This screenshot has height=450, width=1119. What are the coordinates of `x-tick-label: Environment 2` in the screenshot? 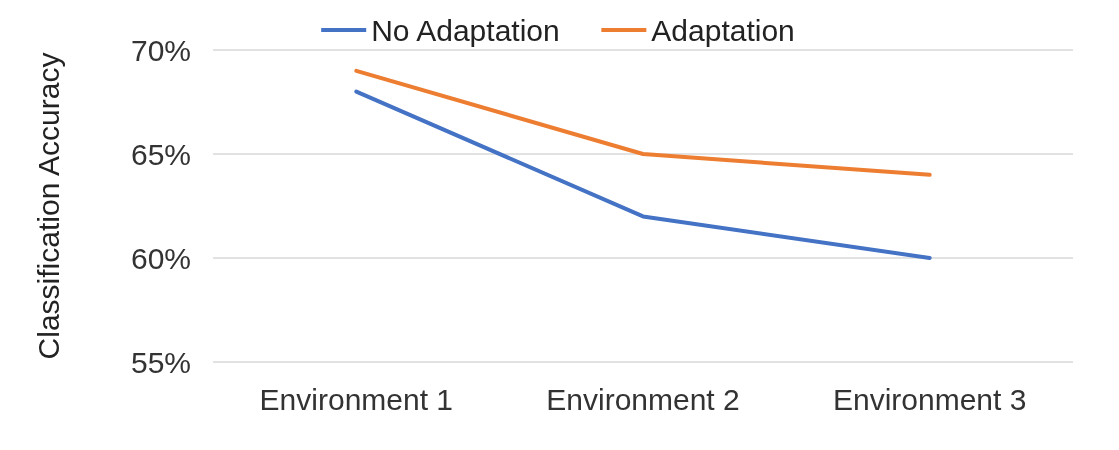 It's located at (643, 399).